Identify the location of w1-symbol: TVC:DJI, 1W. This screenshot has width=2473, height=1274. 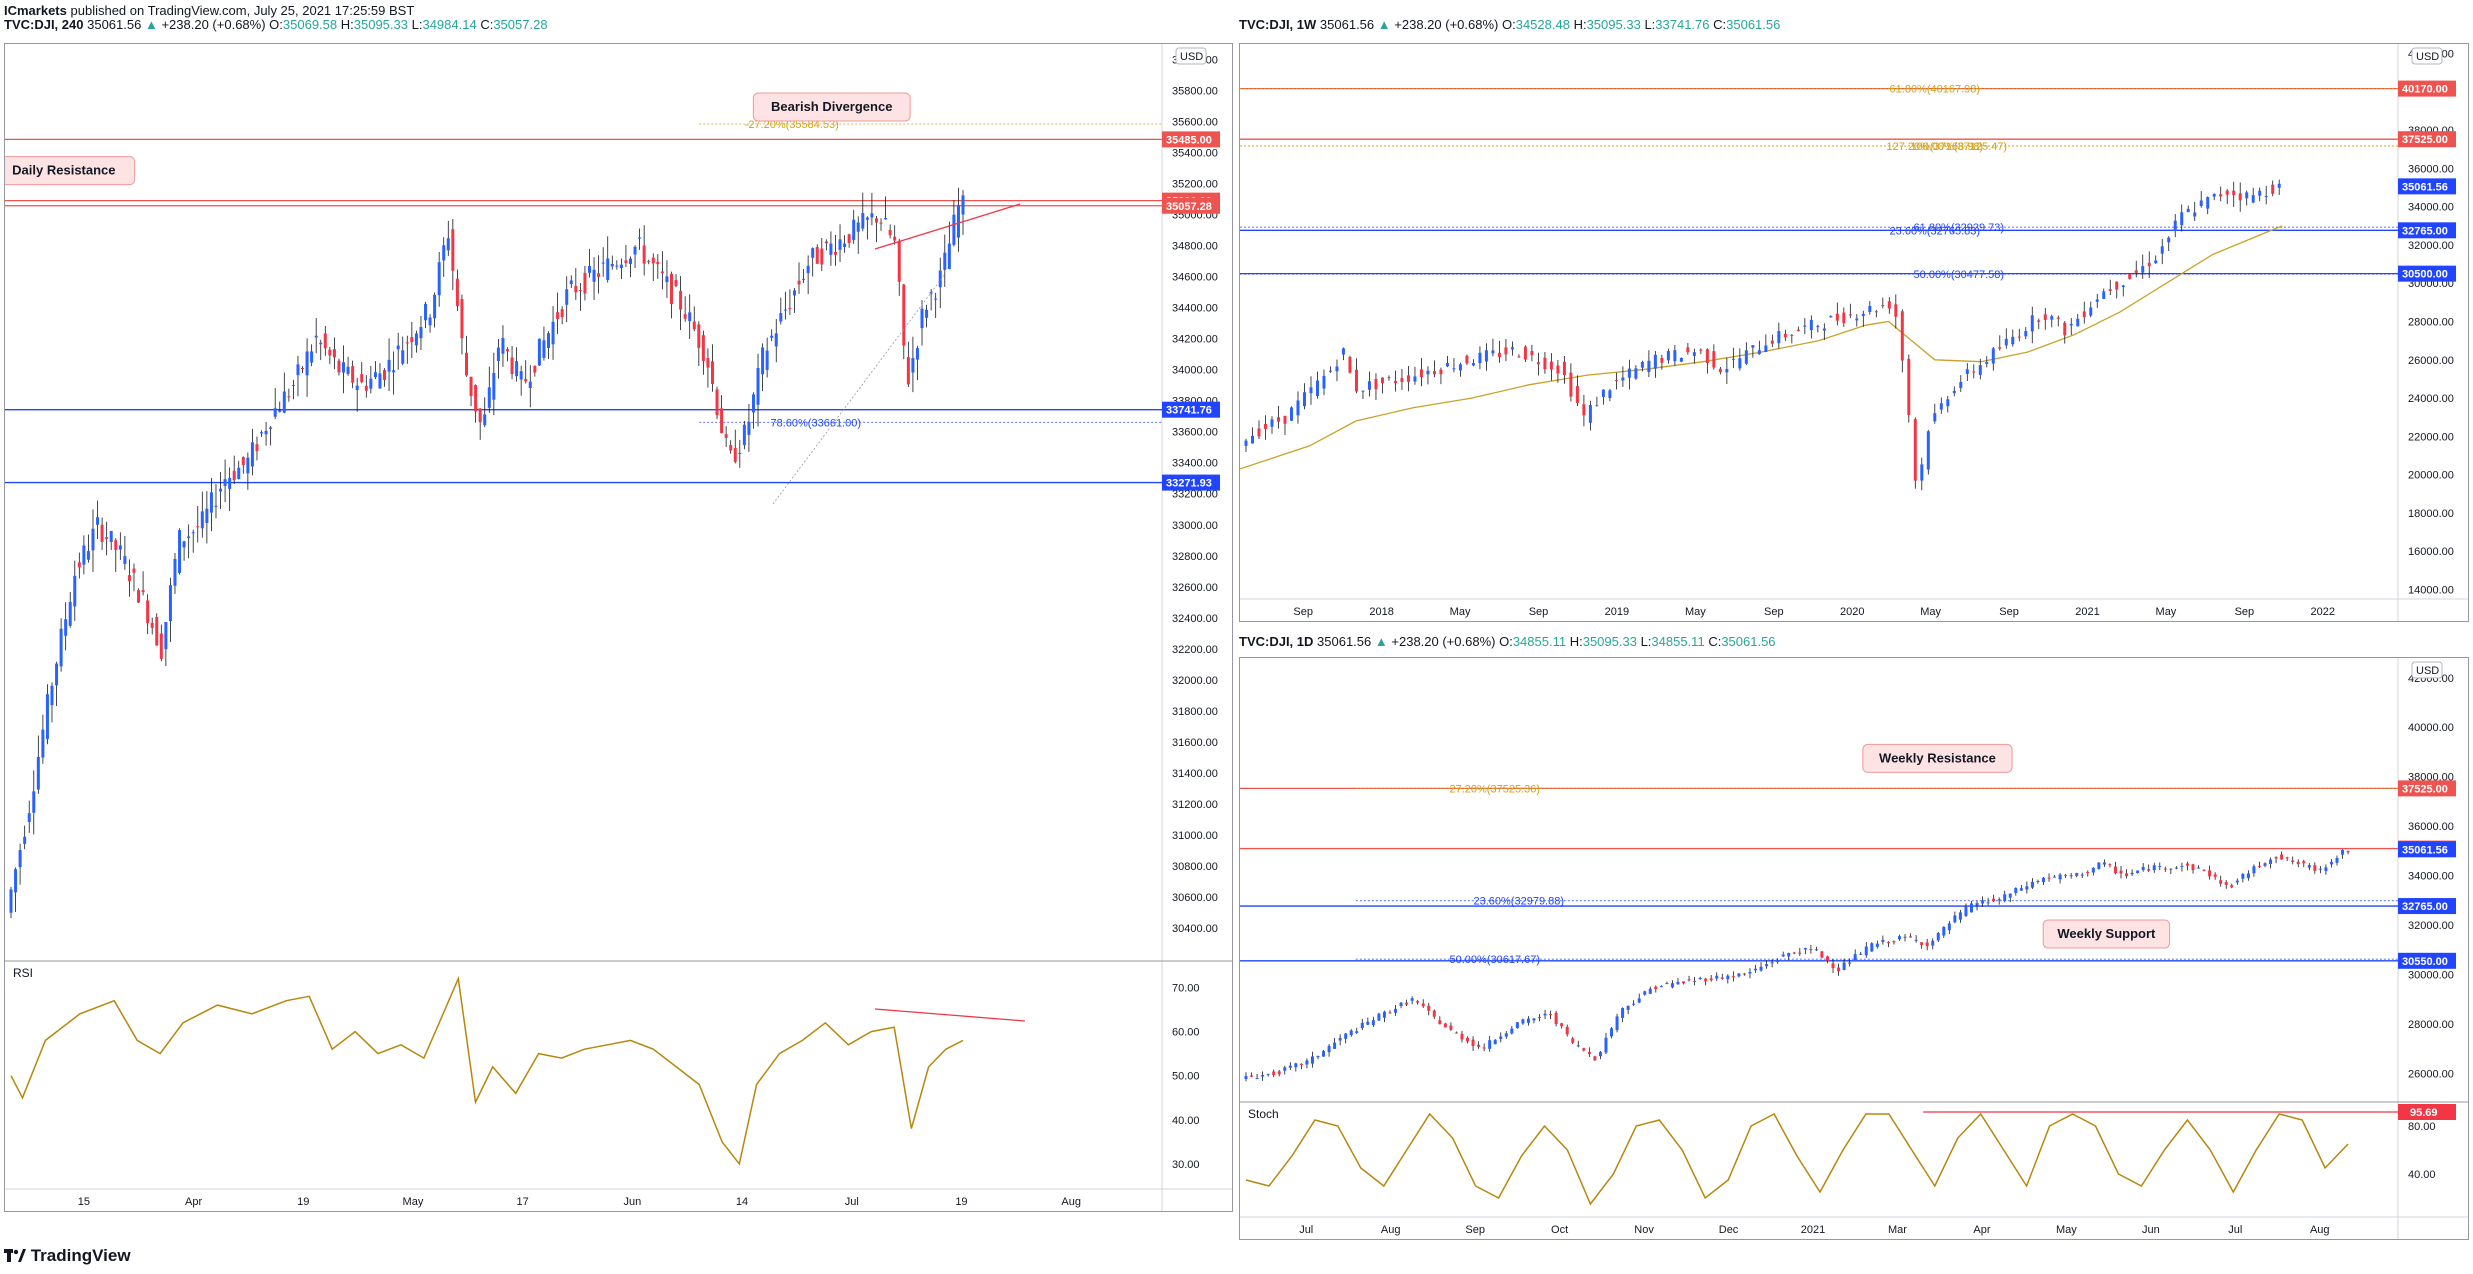
(1278, 24).